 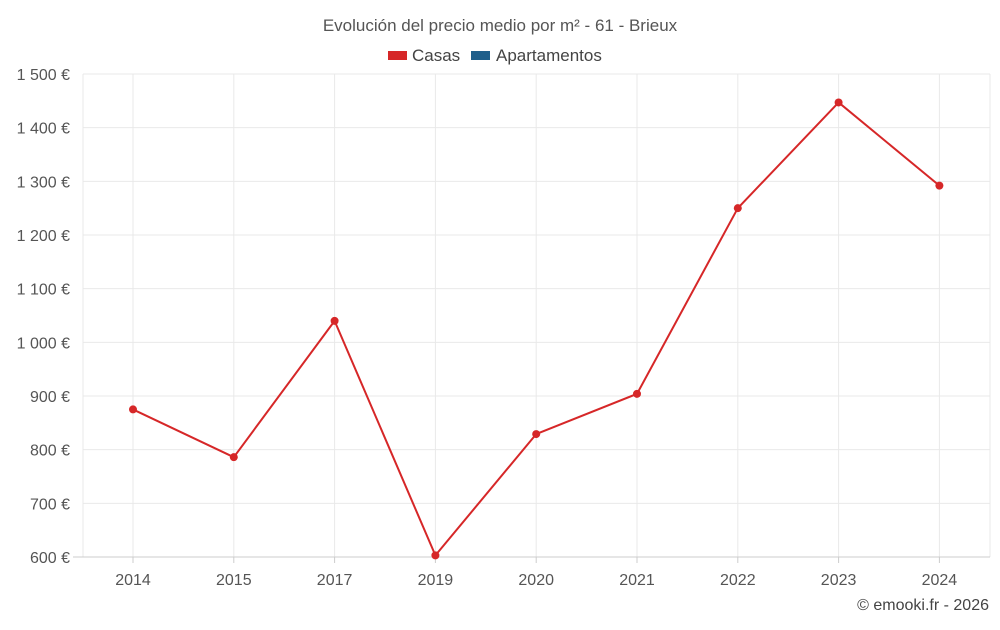 What do you see at coordinates (536, 580) in the screenshot?
I see `x-tick-label: 2020` at bounding box center [536, 580].